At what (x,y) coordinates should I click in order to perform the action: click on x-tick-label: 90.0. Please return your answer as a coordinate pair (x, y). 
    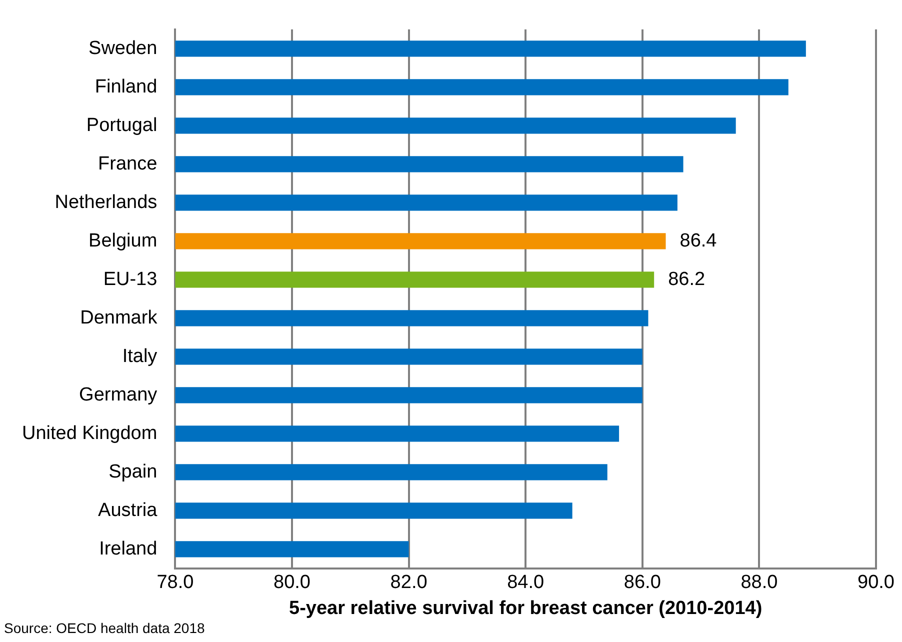
    Looking at the image, I should click on (876, 583).